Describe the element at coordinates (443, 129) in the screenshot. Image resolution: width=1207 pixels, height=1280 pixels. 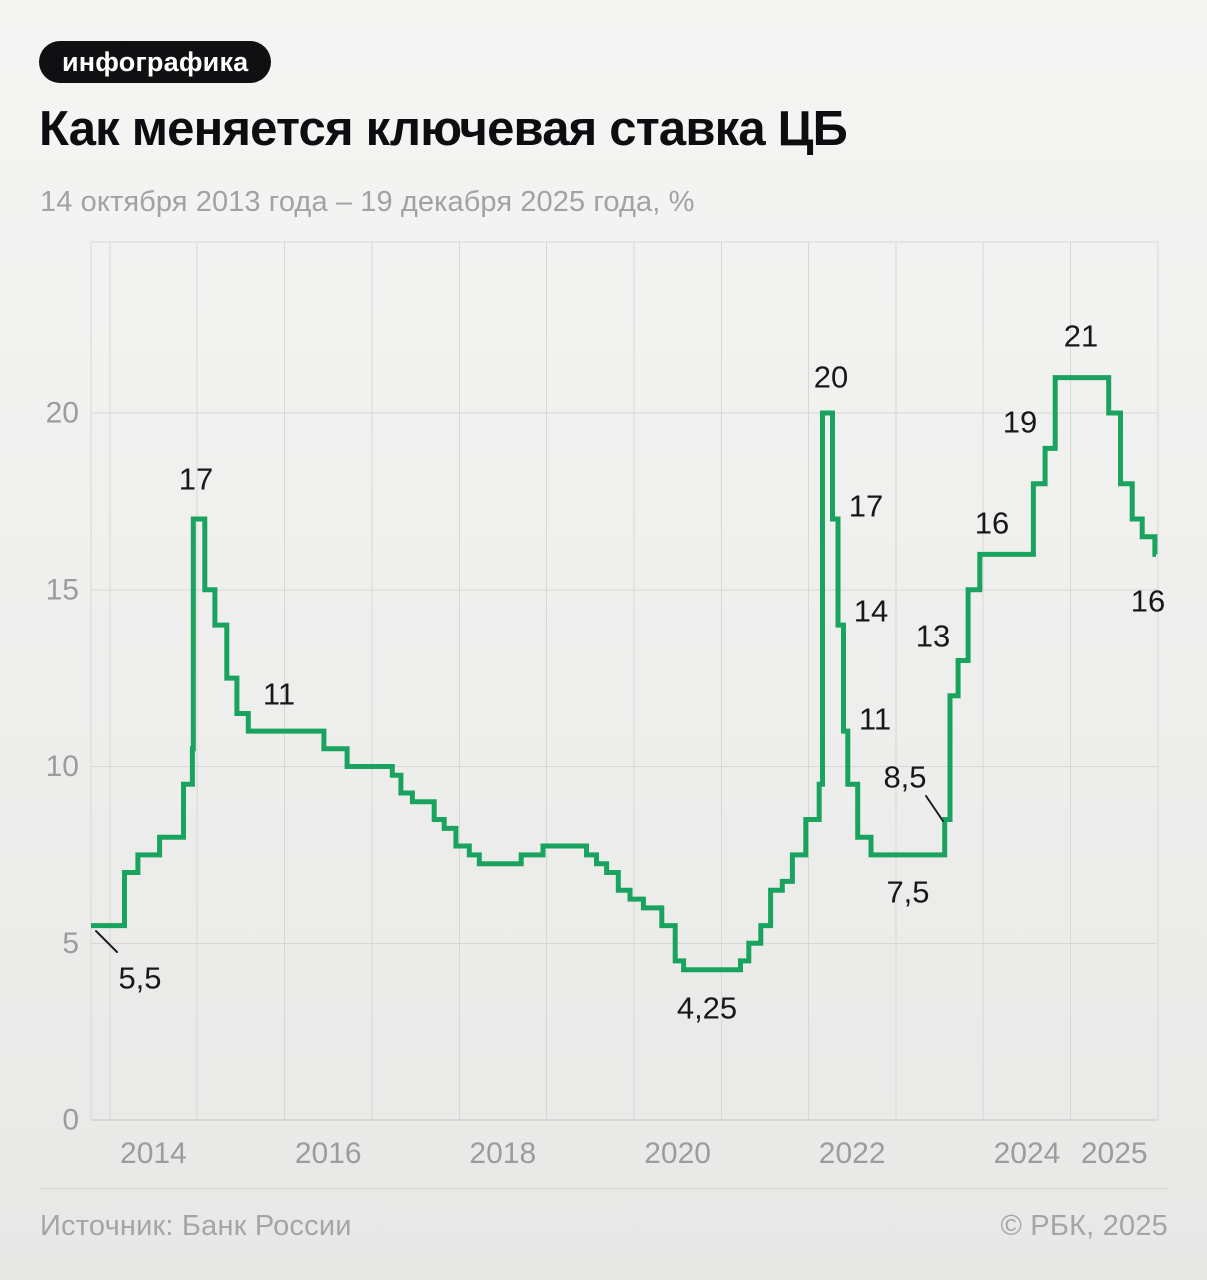
I see `page-title: Как меняется ключевая ставка ЦБ` at that location.